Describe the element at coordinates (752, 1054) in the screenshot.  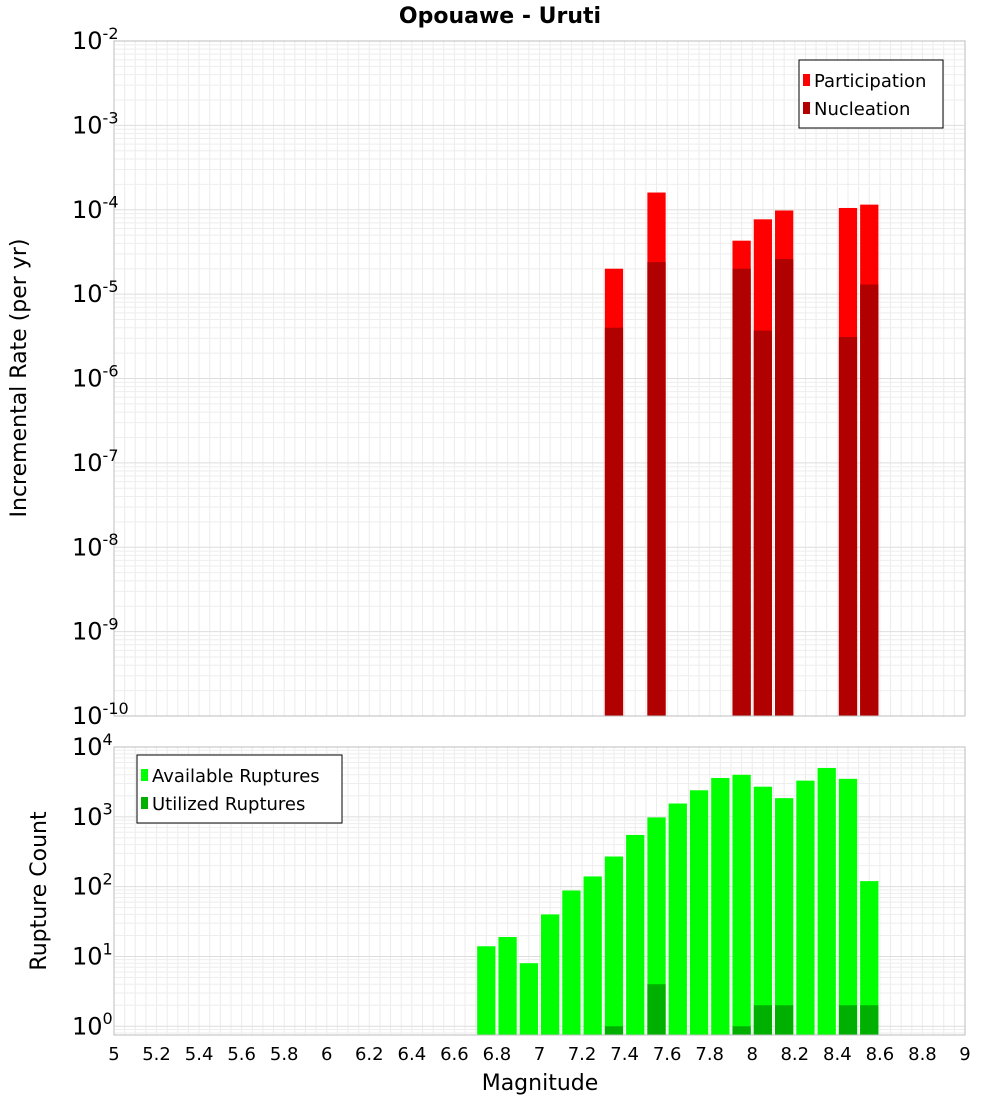
I see `x-tick-label: 8` at that location.